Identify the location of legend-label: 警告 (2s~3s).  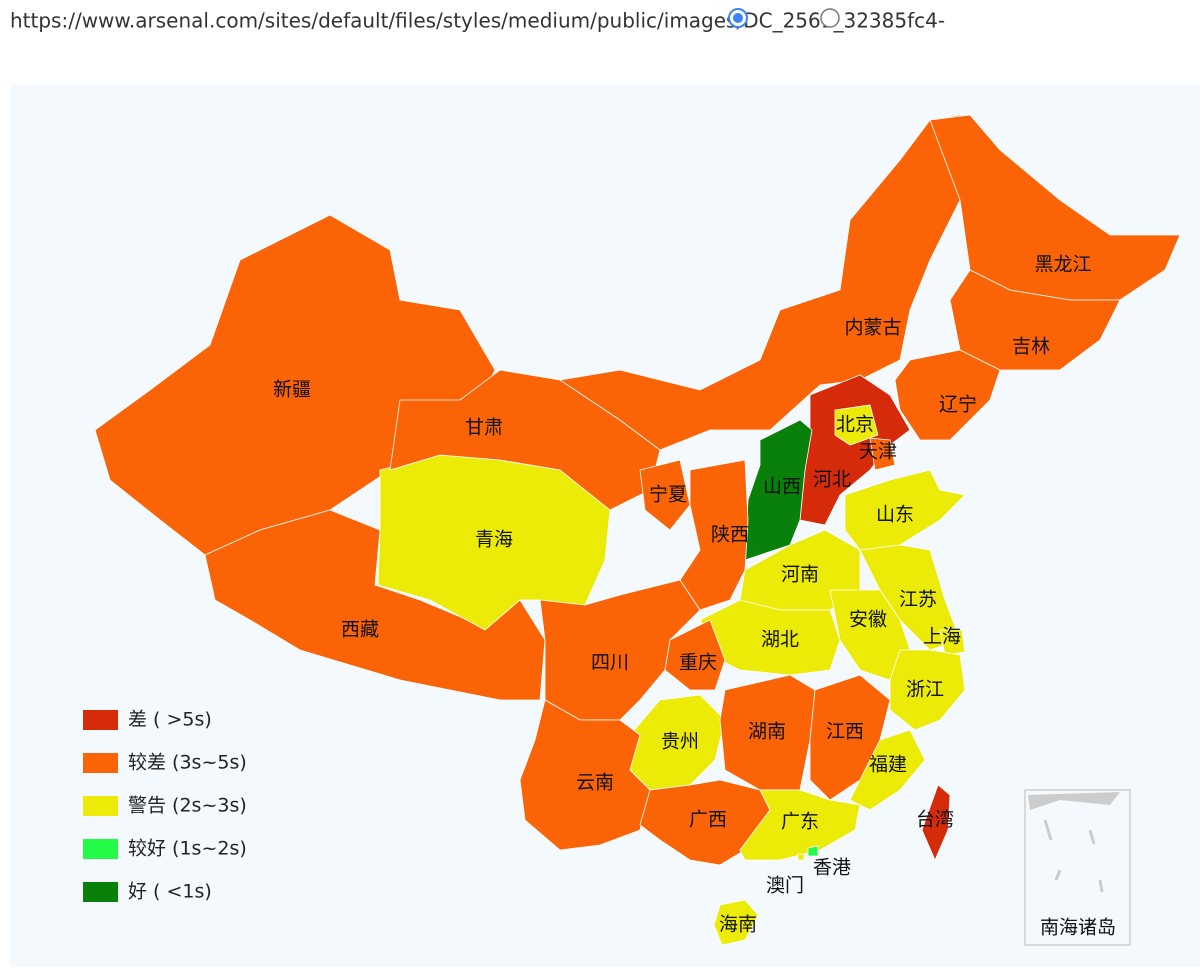
(187, 806).